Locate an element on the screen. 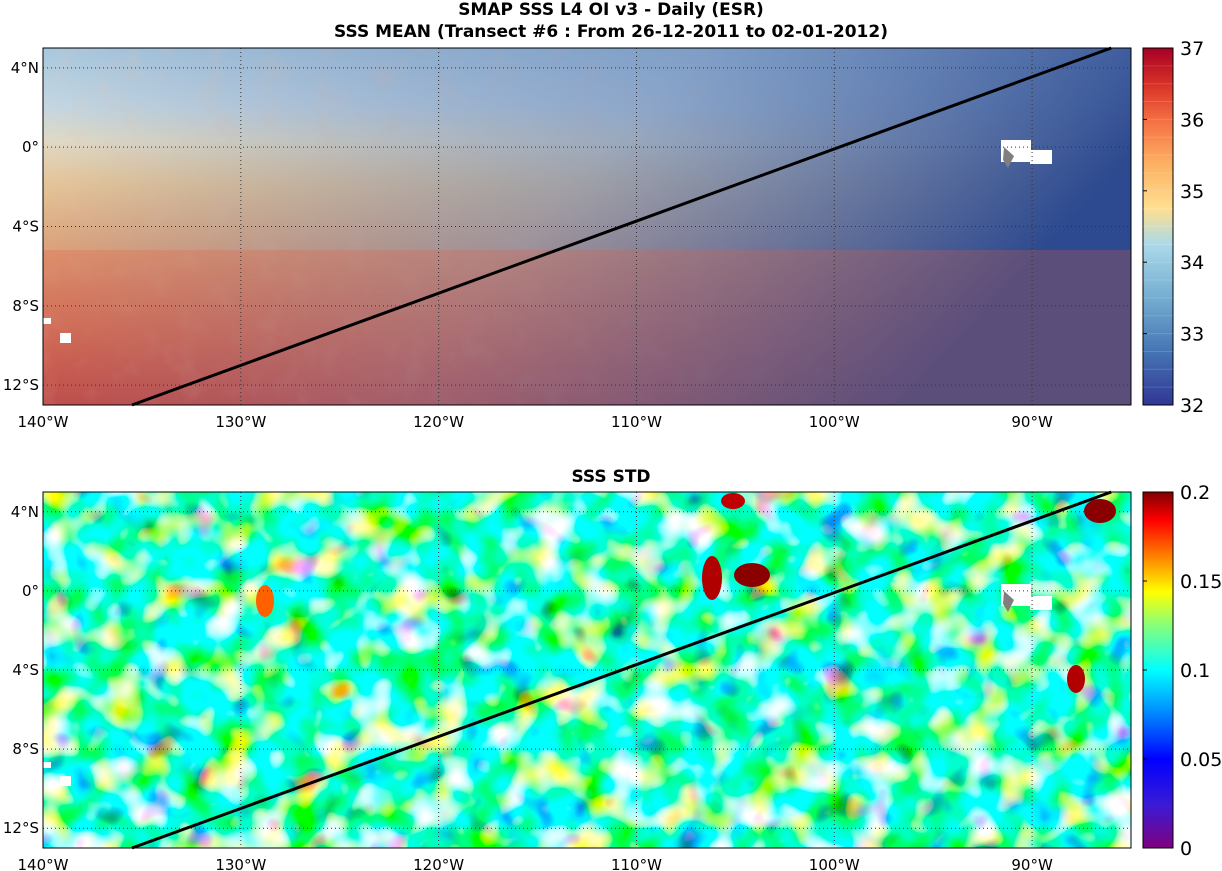 The width and height of the screenshot is (1222, 871). colorbar-label: 36 is located at coordinates (1192, 120).